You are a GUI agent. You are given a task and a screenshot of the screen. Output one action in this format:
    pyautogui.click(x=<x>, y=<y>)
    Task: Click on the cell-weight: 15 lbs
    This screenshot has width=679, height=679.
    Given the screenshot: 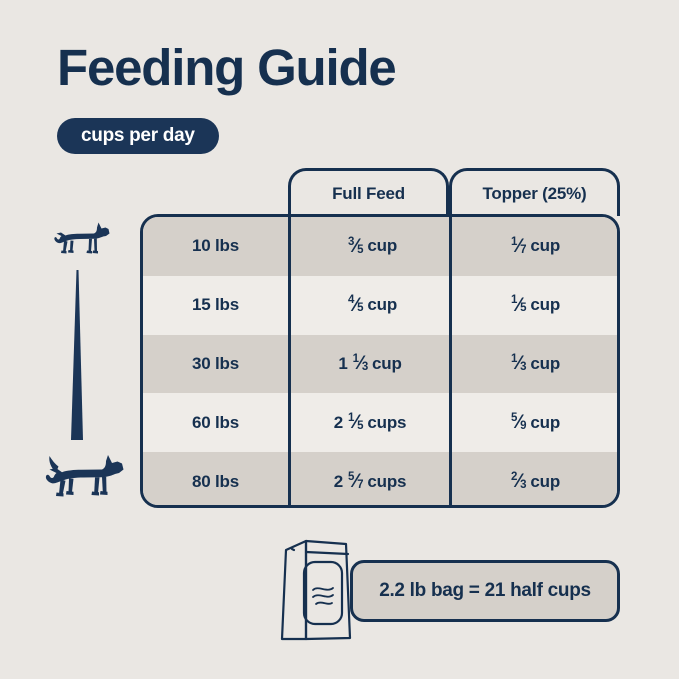 What is the action you would take?
    pyautogui.click(x=215, y=305)
    